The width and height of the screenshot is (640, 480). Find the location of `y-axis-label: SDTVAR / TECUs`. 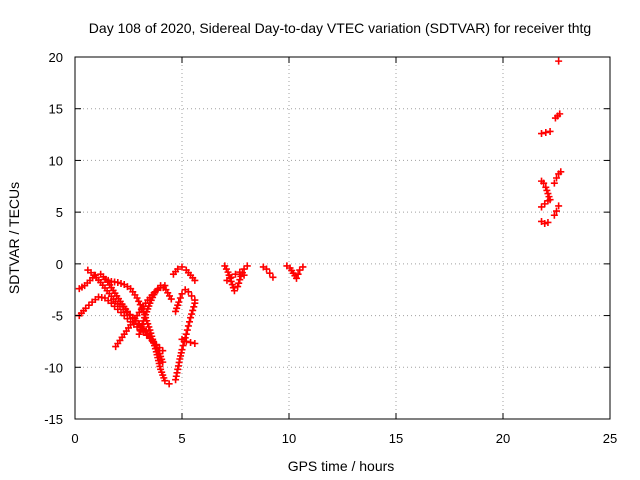

y-axis-label: SDTVAR / TECUs is located at coordinates (14, 238).